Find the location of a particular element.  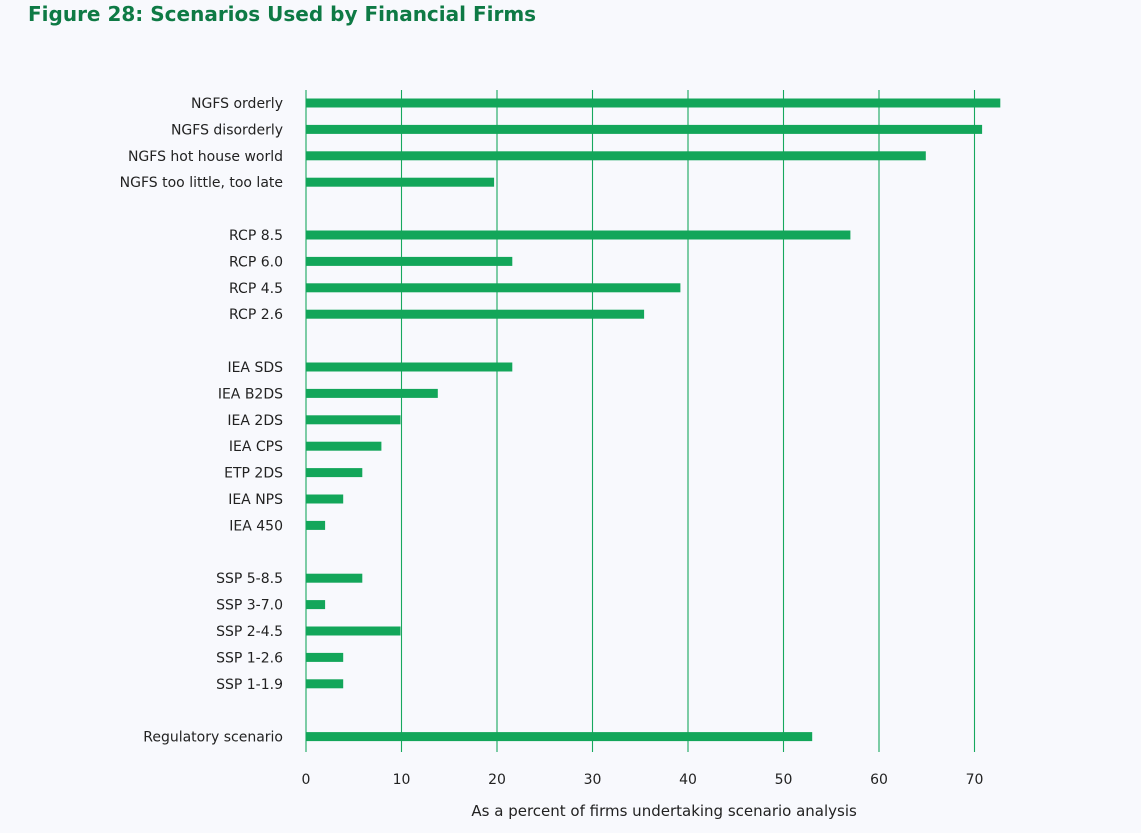

category-label-ngfs-too-little-too-late: NGFS too little, too late is located at coordinates (201, 183).